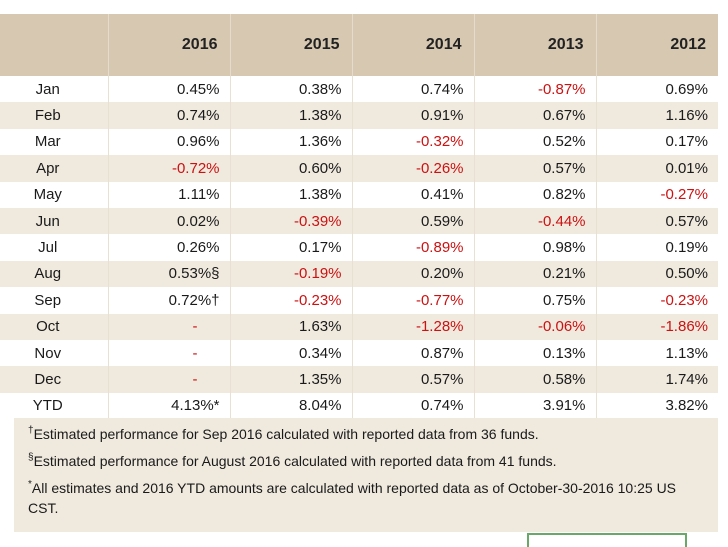  What do you see at coordinates (535, 194) in the screenshot?
I see `return-cell: 0.82%` at bounding box center [535, 194].